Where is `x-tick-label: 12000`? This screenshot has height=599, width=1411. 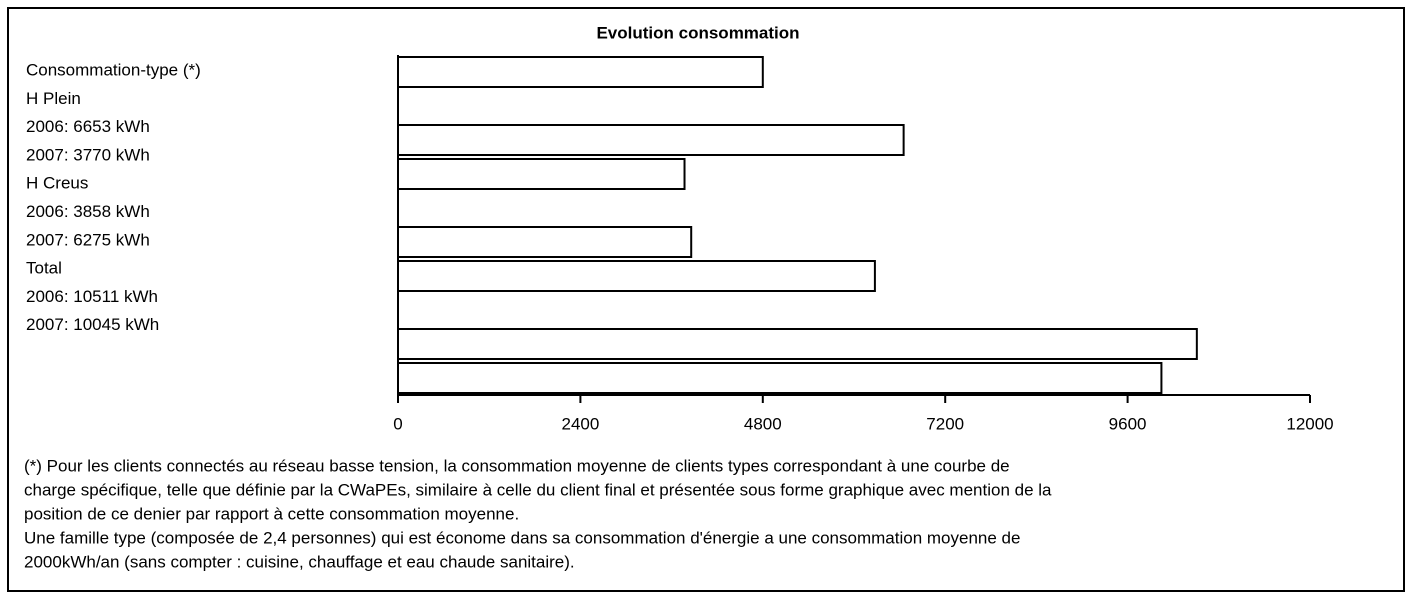
x-tick-label: 12000 is located at coordinates (1309, 423).